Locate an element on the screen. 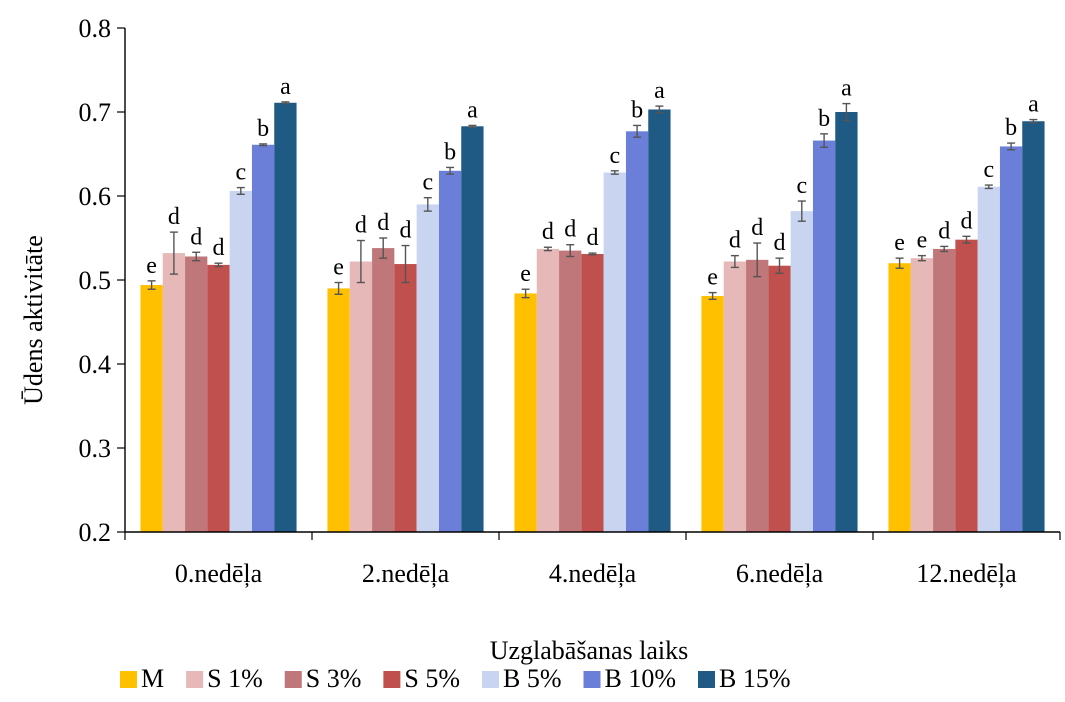  y-tick-label: 0.6 is located at coordinates (95, 196).